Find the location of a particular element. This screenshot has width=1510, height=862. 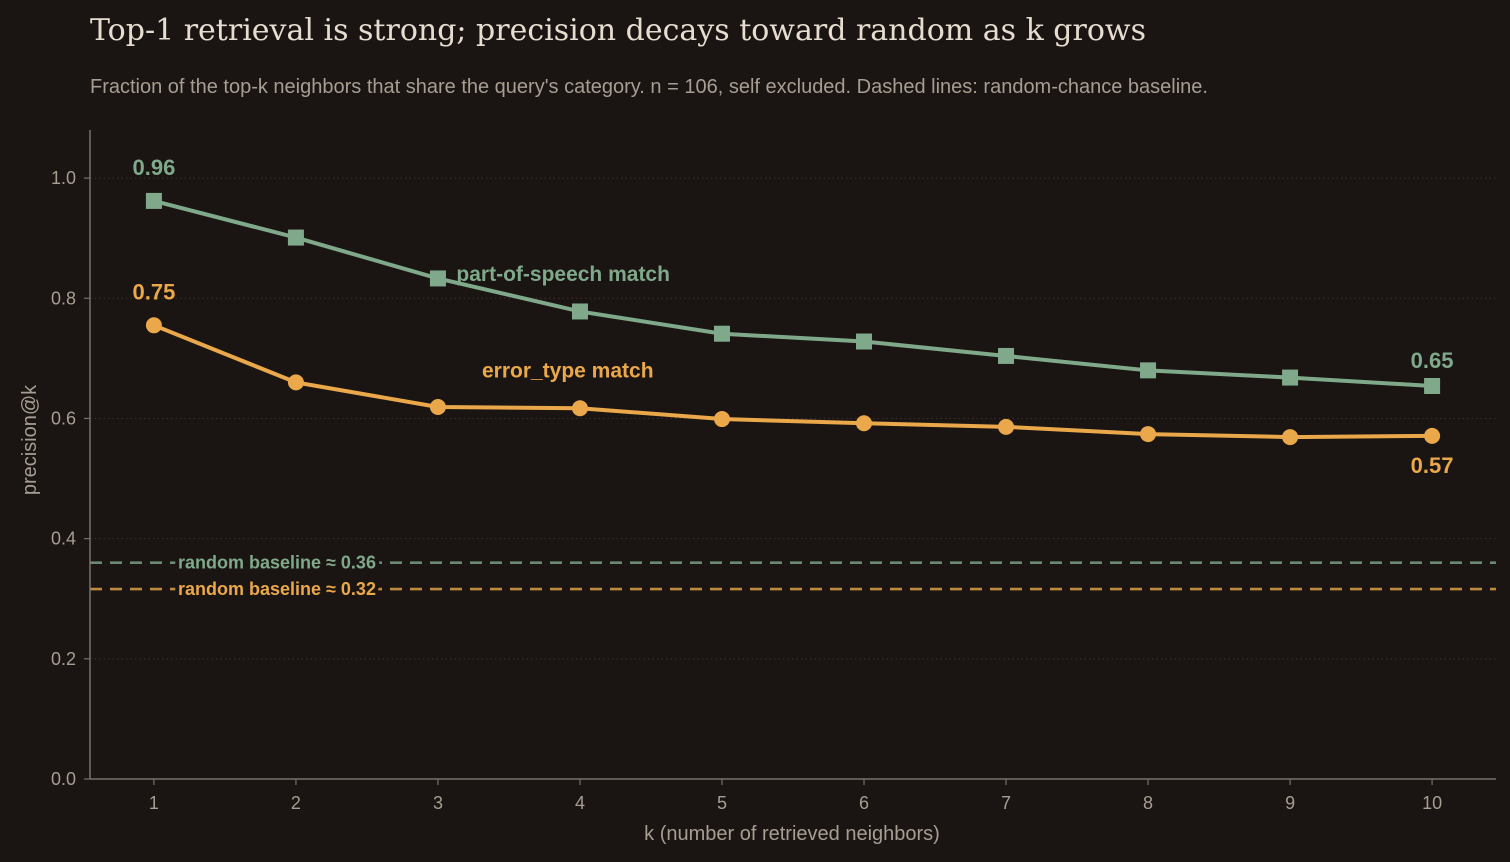

y-tick-label: 0.2 is located at coordinates (63, 659).